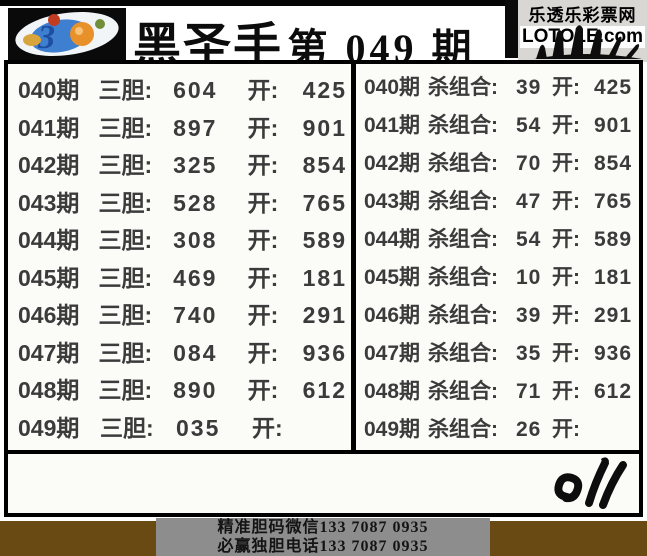 The image size is (647, 556). What do you see at coordinates (195, 202) in the screenshot?
I see `pick-value: 528` at bounding box center [195, 202].